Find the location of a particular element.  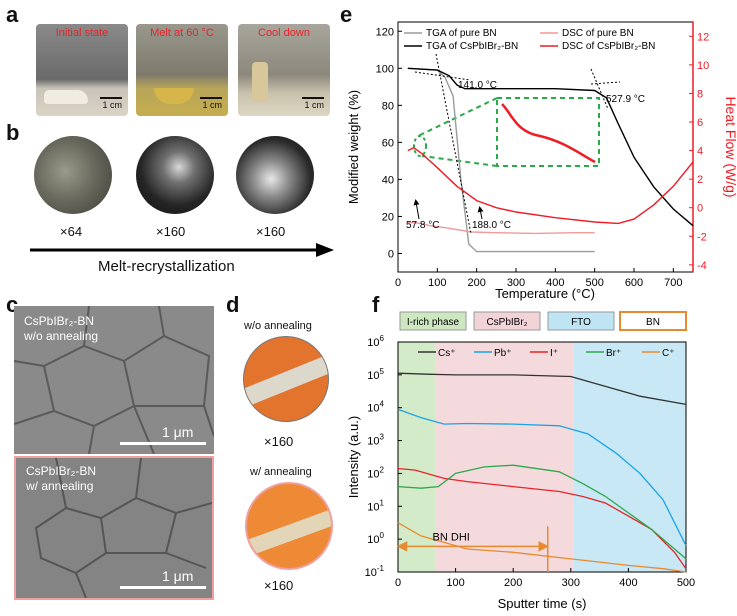

legend-entry: DSC of CsPbIBr₂-BN is located at coordinates (608, 46).